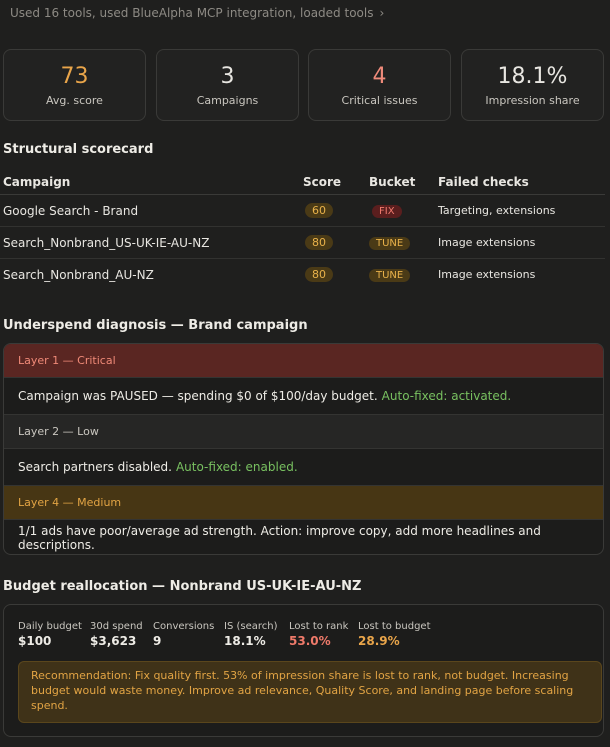  Describe the element at coordinates (227, 100) in the screenshot. I see `stat-label: Campaigns` at that location.